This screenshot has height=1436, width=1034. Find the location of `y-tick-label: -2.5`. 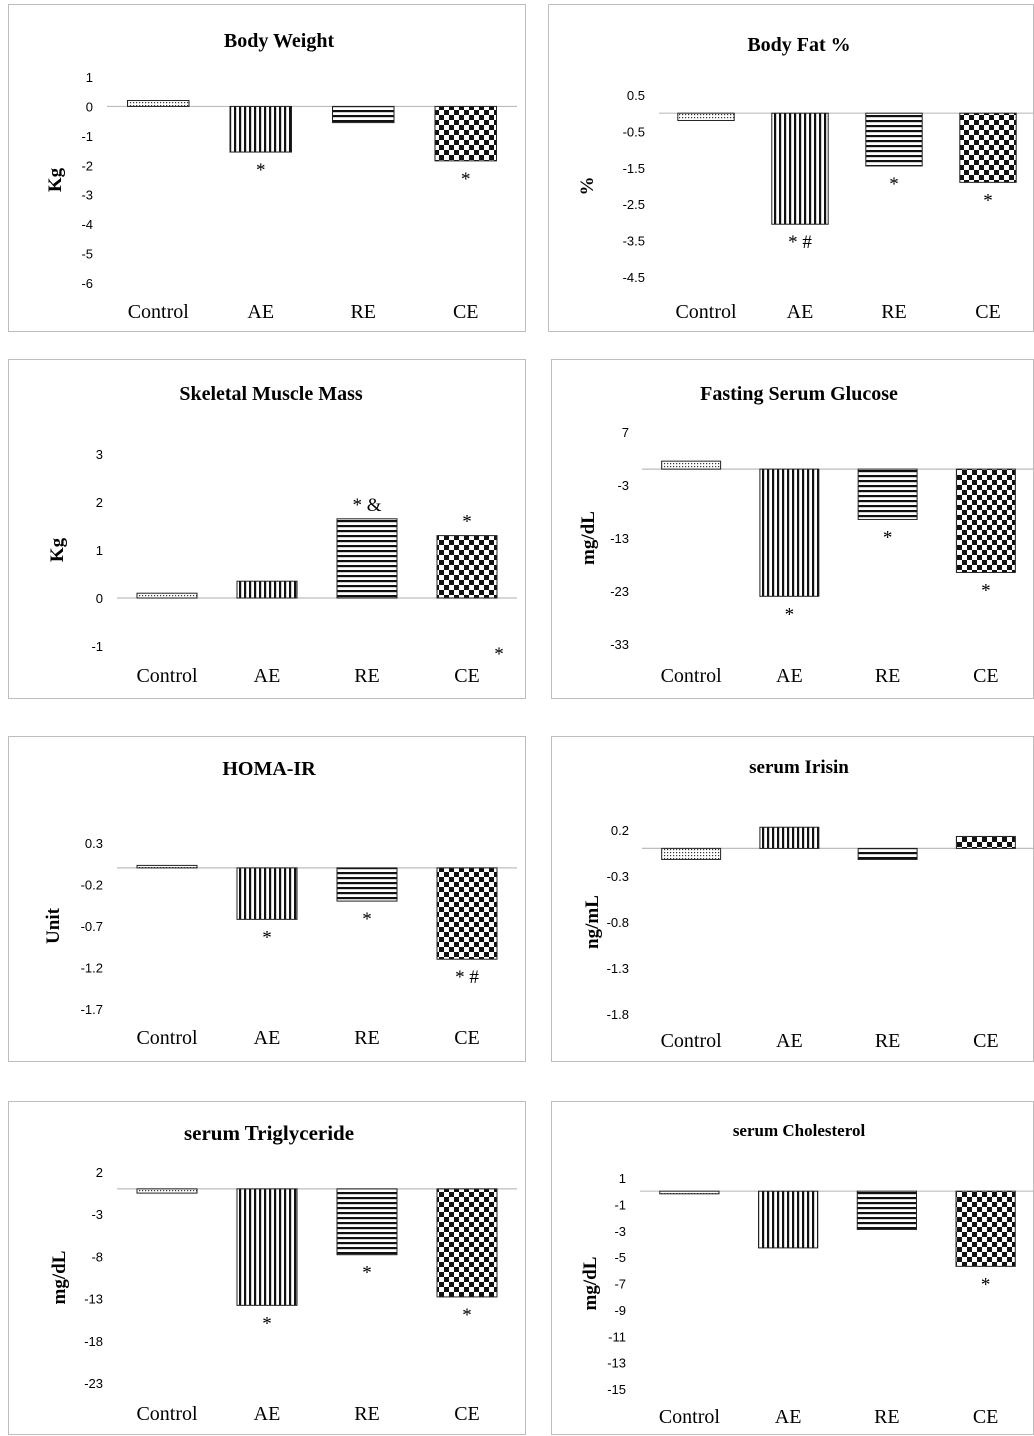

y-tick-label: -2.5 is located at coordinates (634, 204).